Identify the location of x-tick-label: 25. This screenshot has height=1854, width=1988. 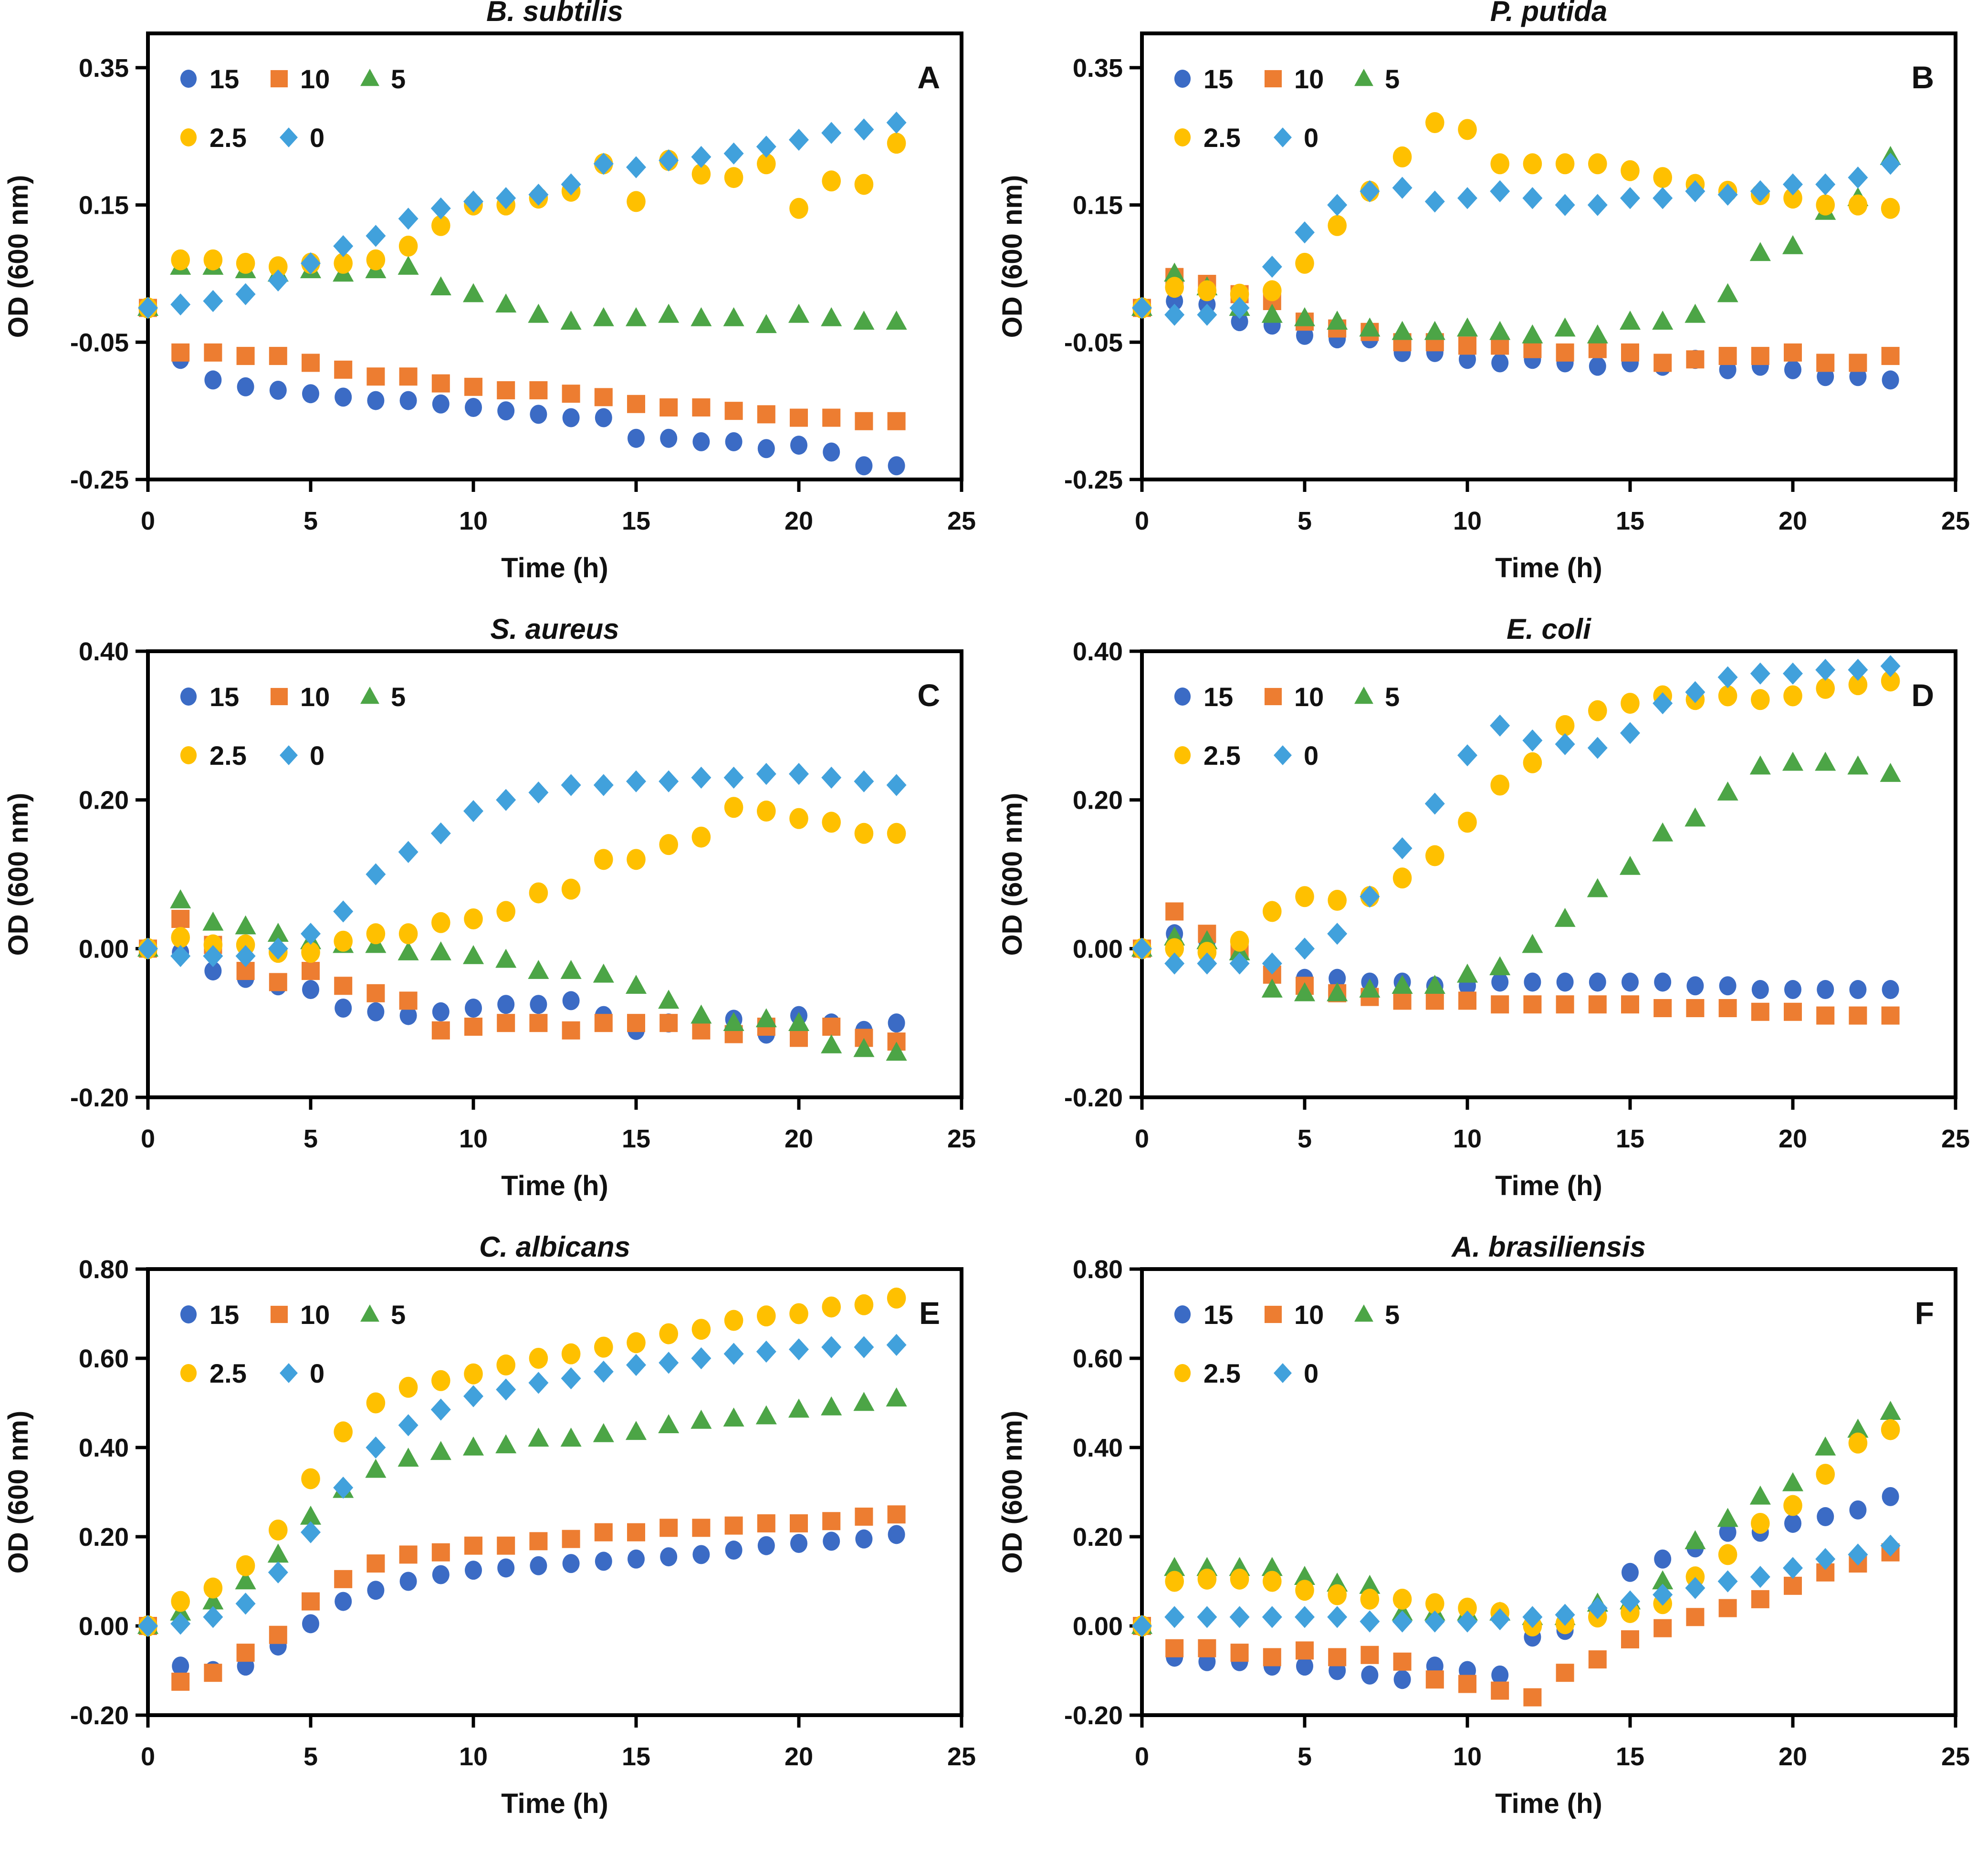
(961, 521).